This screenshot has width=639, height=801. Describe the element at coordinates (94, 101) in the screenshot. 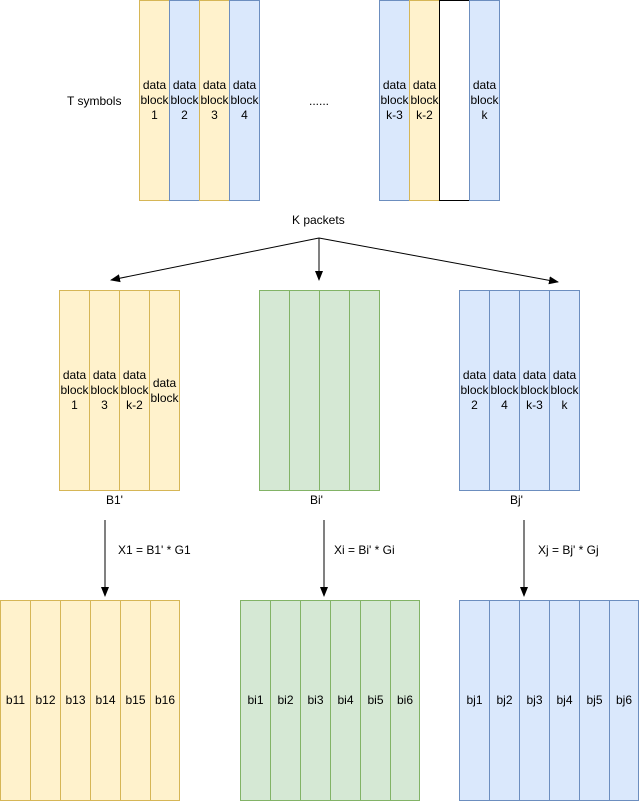

I see `t-symbols-label: T symbols` at that location.